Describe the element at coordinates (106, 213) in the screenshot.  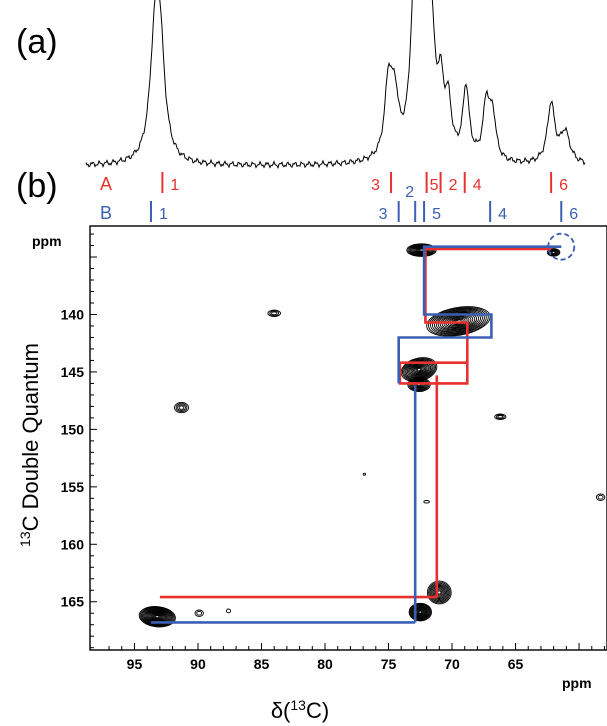
I see `series-b-letter: B` at that location.